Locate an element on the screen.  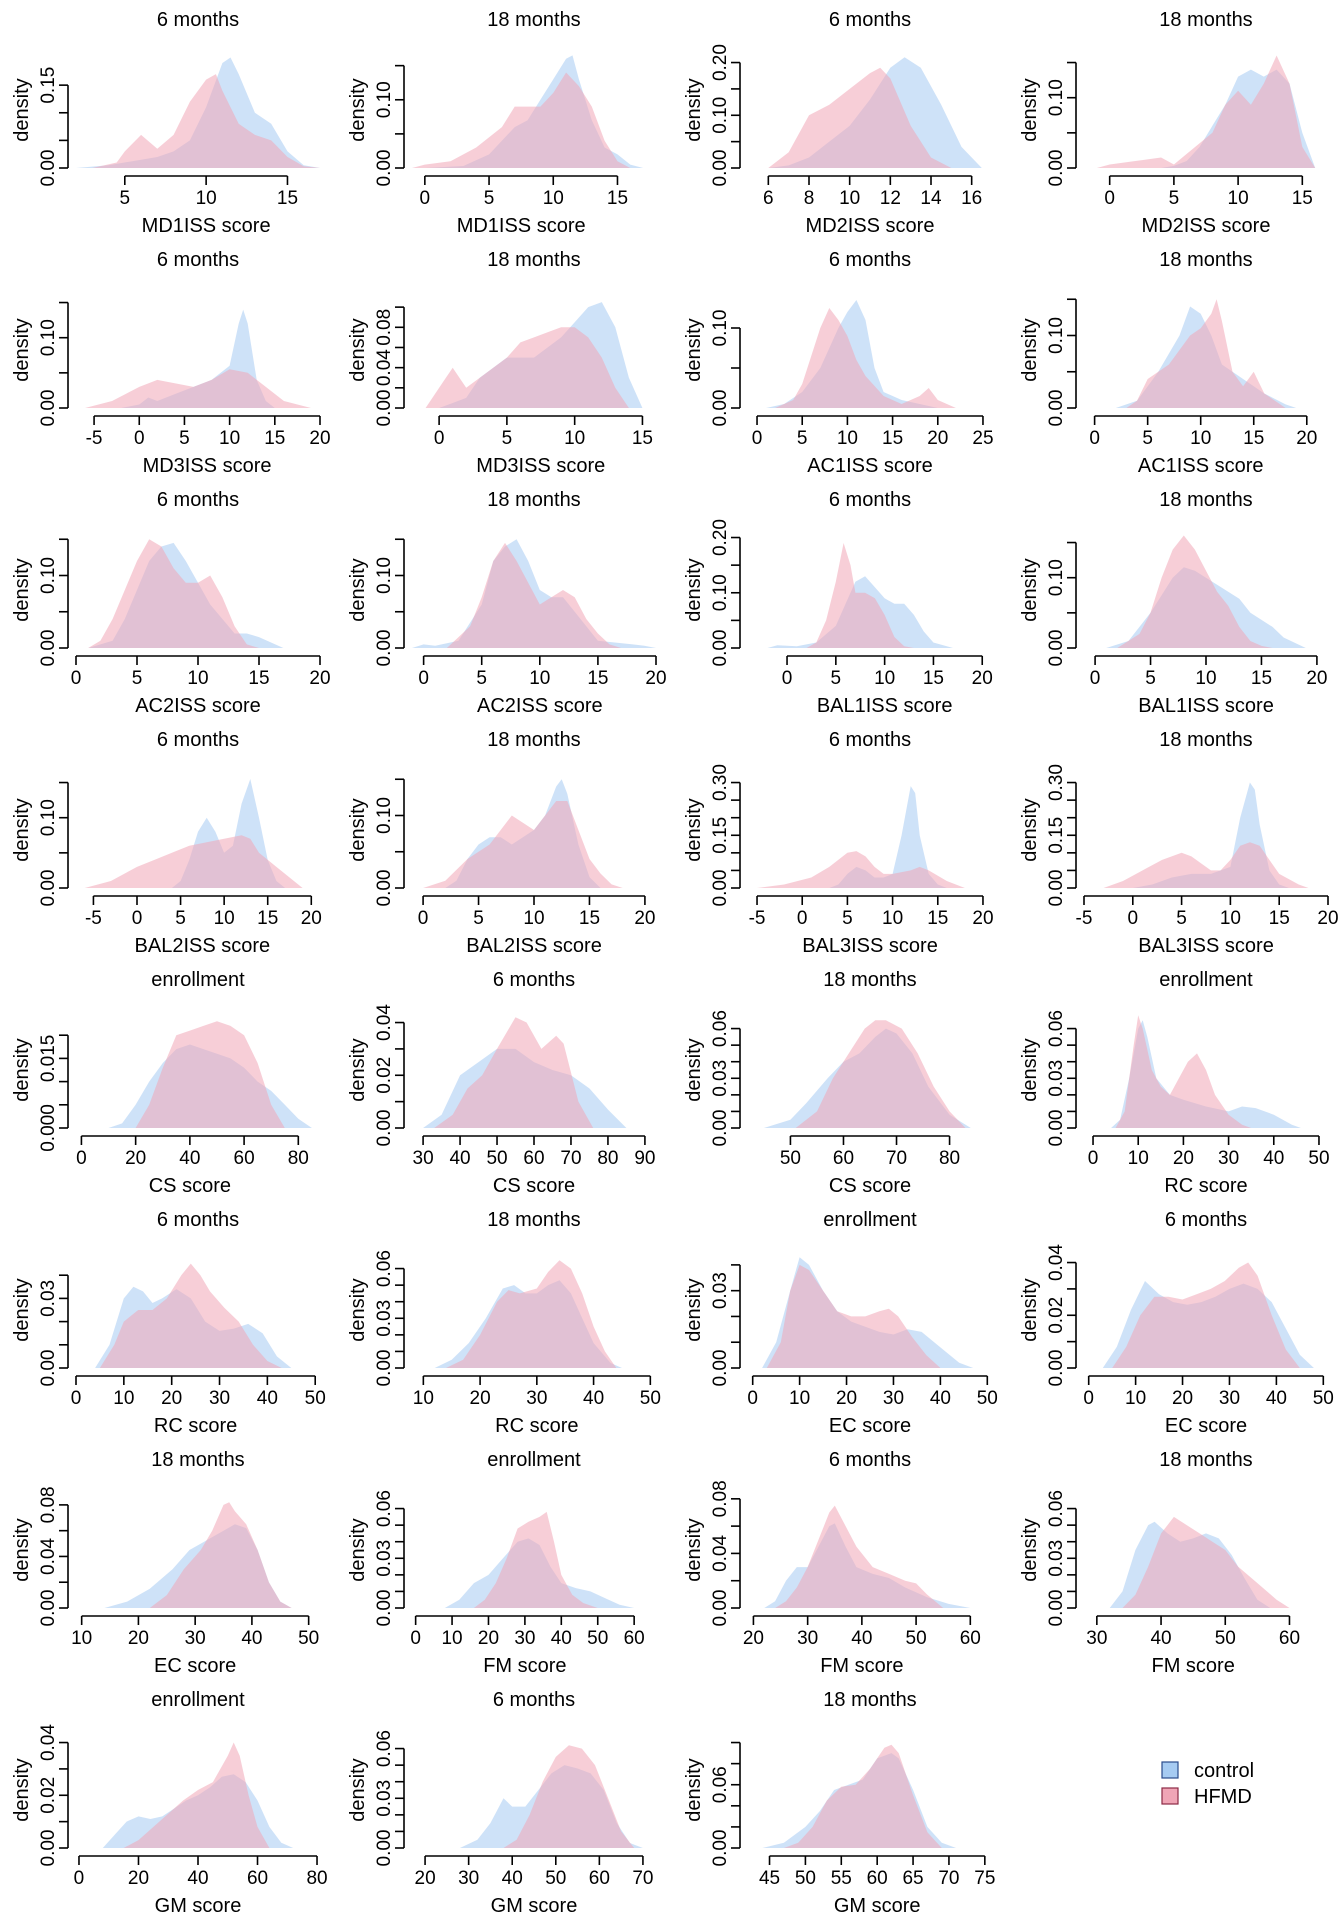
y-tick-label: 0.08 is located at coordinates (48, 1504).